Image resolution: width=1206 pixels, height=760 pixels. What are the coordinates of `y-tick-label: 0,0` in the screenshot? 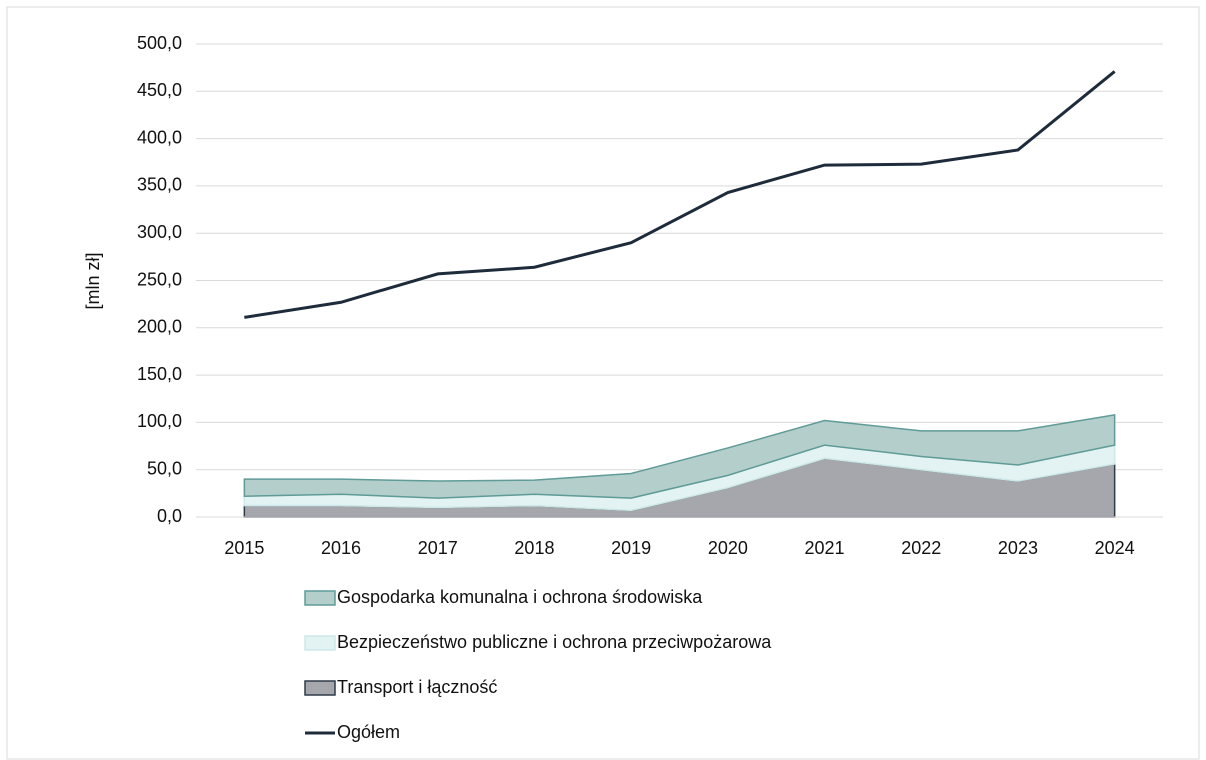 It's located at (169, 516).